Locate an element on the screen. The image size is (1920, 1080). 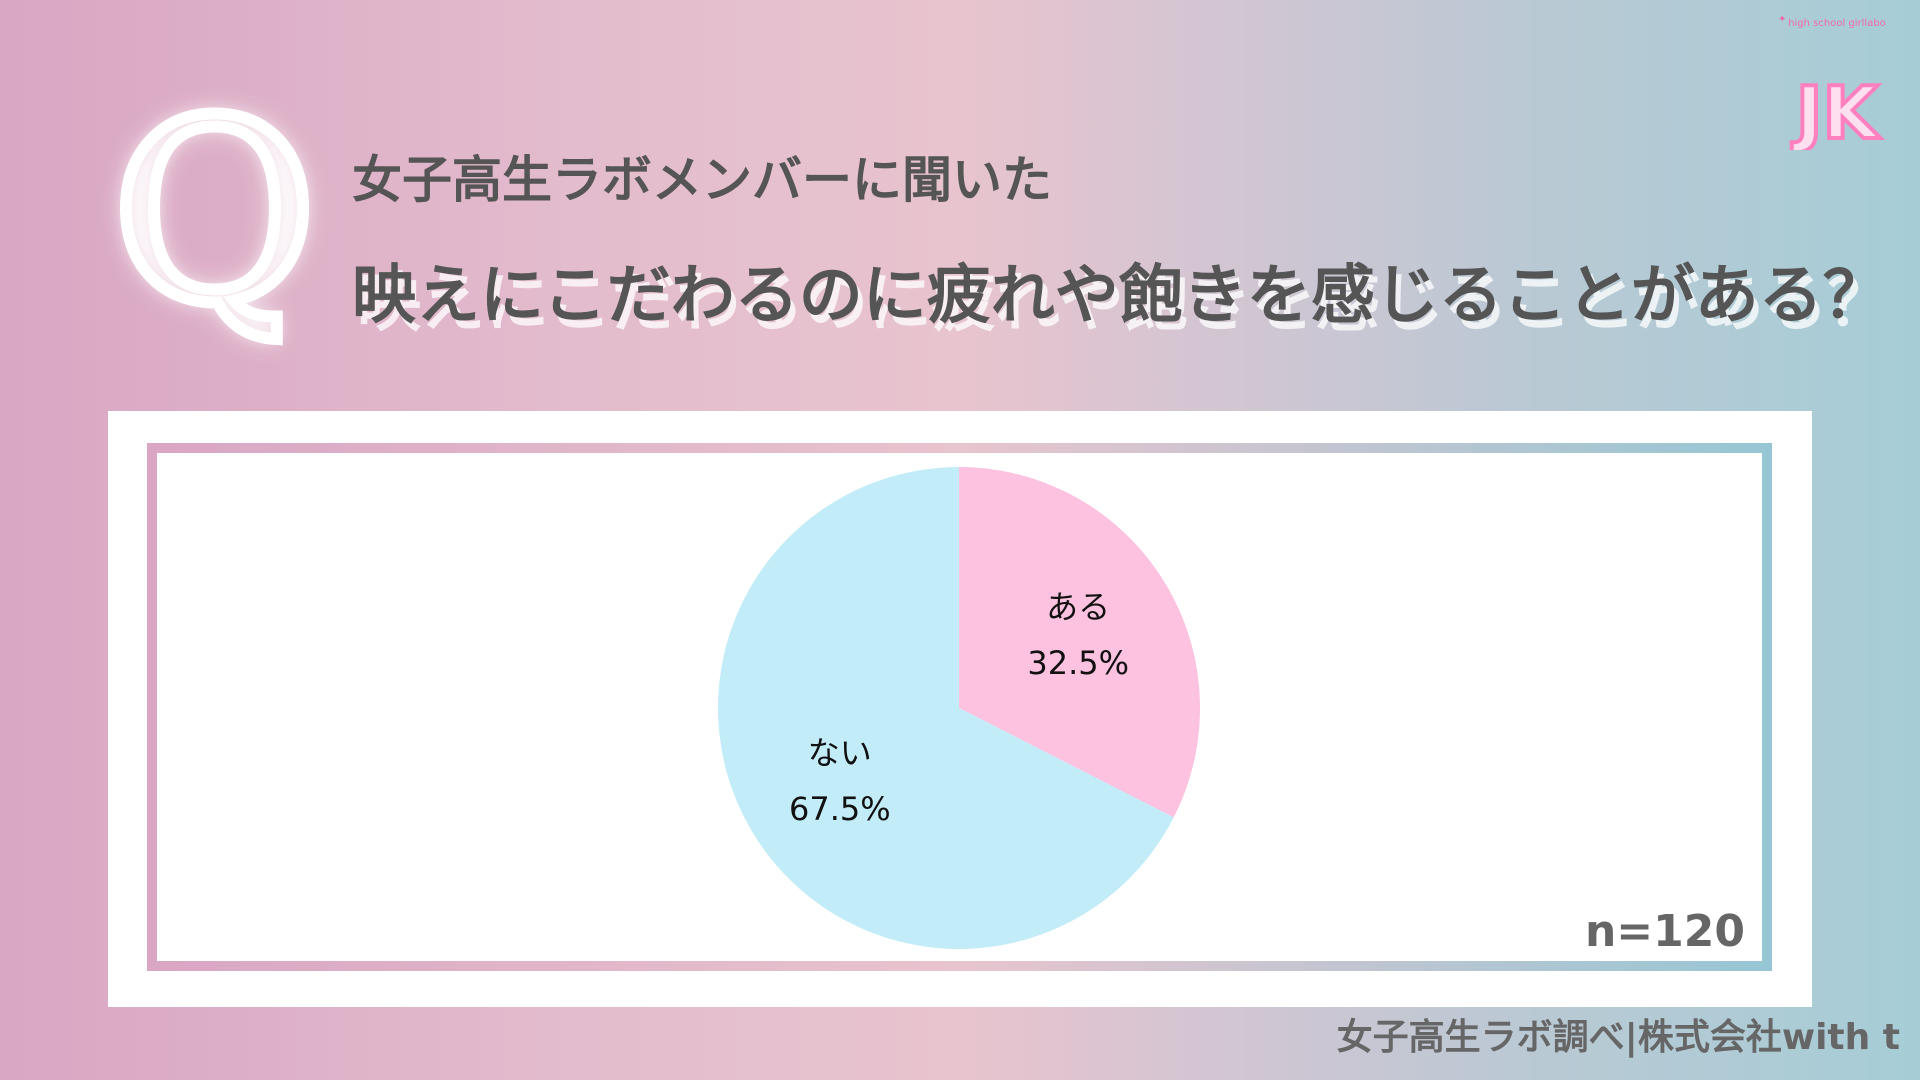
slice-label-1: ない is located at coordinates (839, 753).